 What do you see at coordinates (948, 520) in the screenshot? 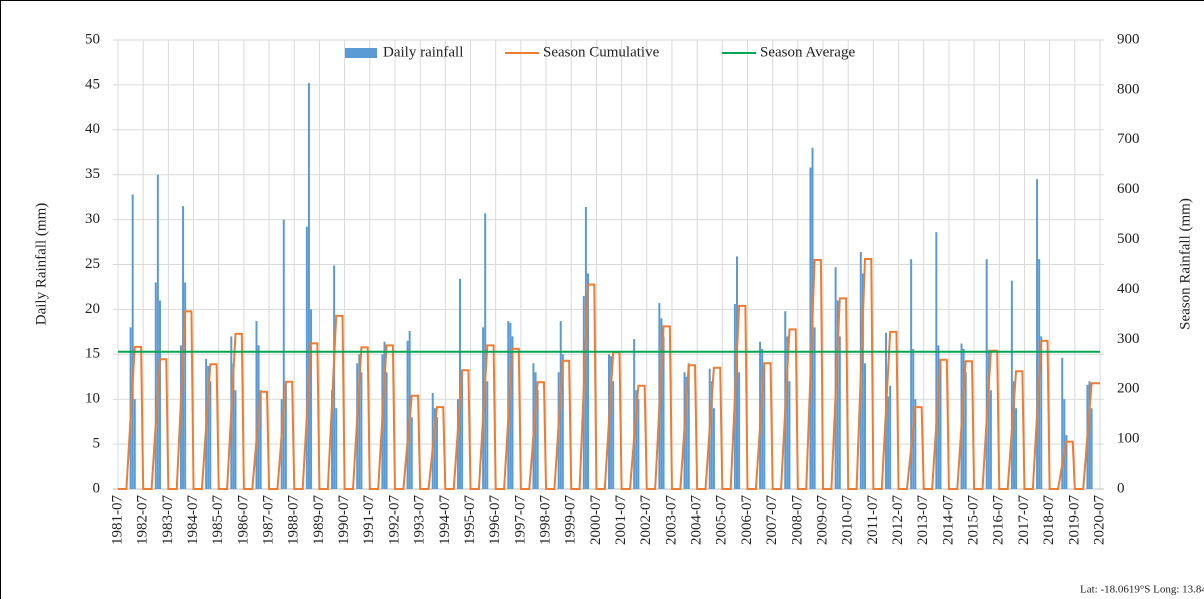
I see `x-tick-label: 2014-07` at bounding box center [948, 520].